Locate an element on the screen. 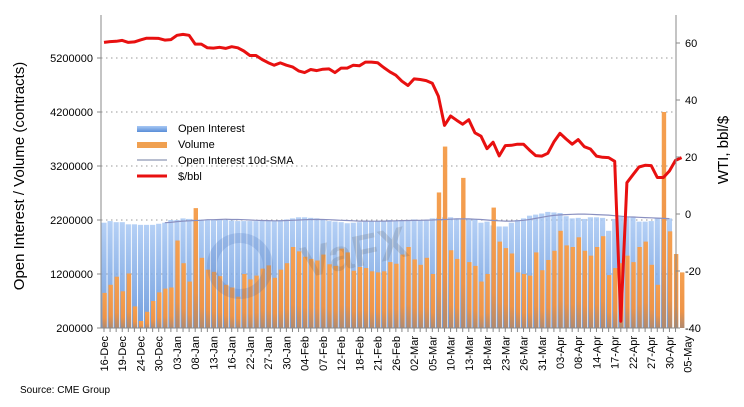 The image size is (744, 407). right-tick-label: -40 is located at coordinates (693, 329).